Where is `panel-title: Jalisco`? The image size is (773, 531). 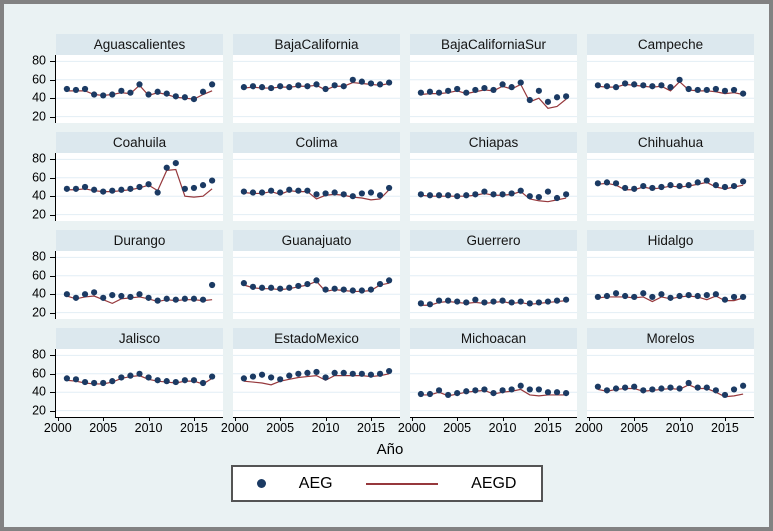
panel-title: Jalisco is located at coordinates (139, 338).